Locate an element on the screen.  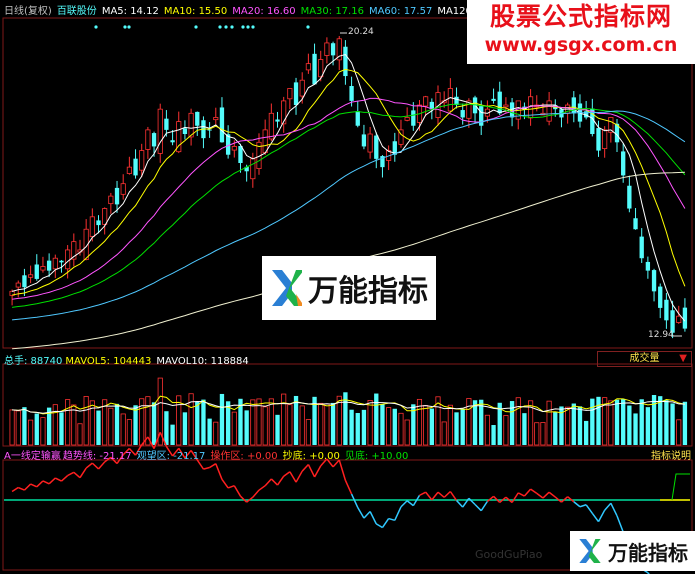
logo-text: 万能指标 is located at coordinates (368, 291).